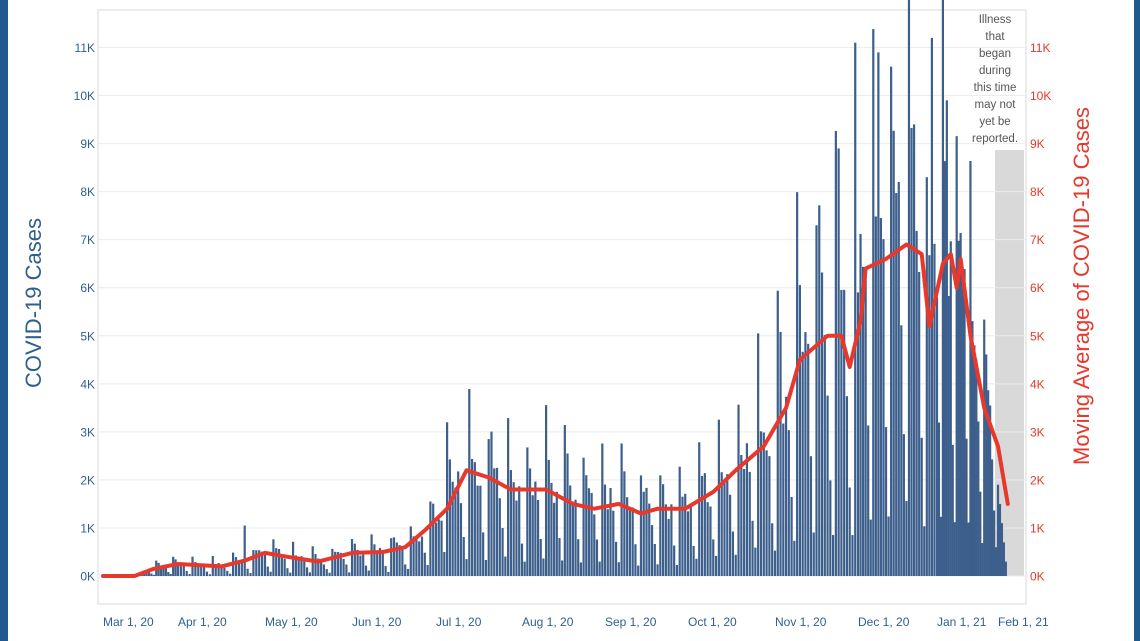 The image size is (1140, 641). What do you see at coordinates (962, 622) in the screenshot?
I see `x-tick-label: Jan 1, 21` at bounding box center [962, 622].